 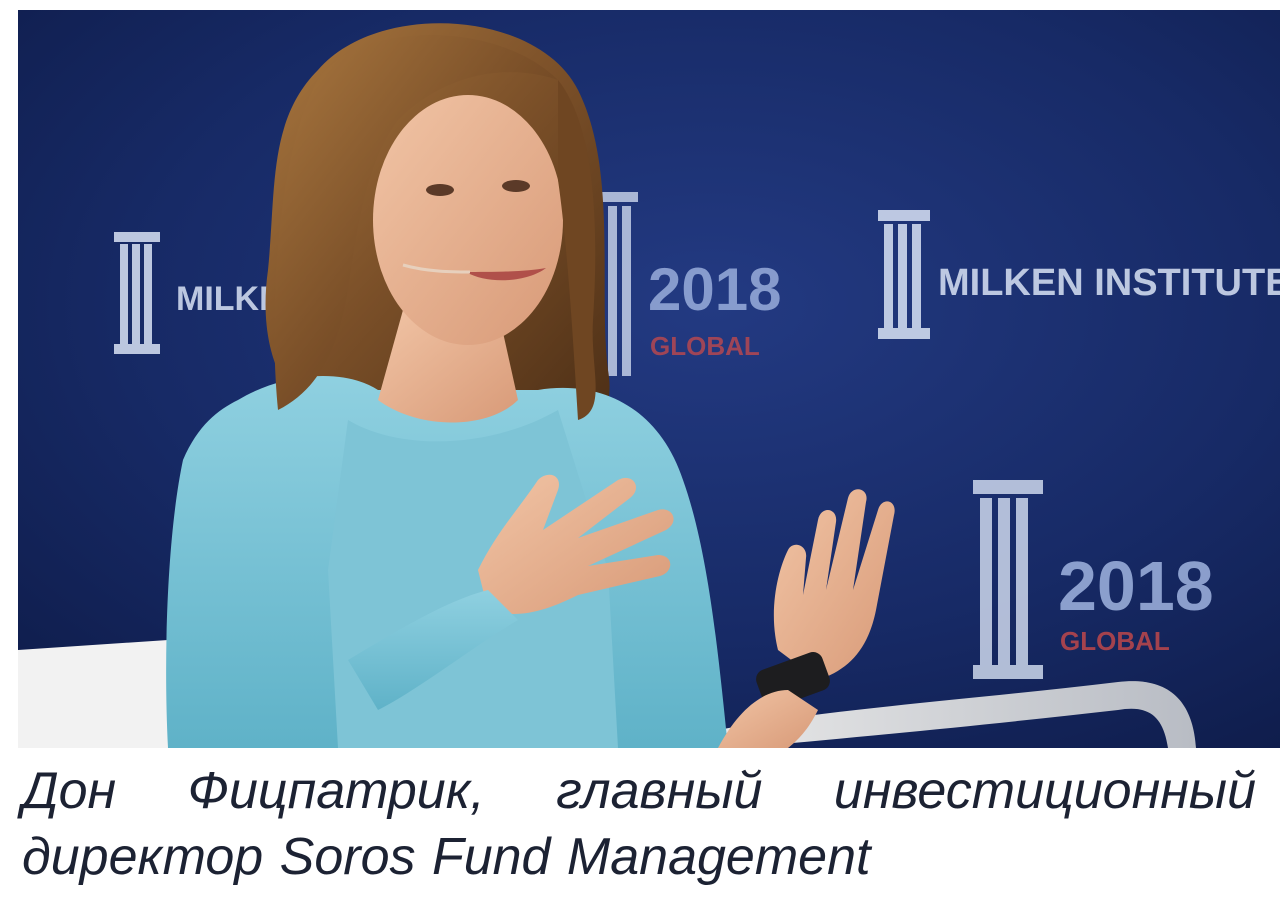 What do you see at coordinates (436, 268) in the screenshot?
I see `headset-mic` at bounding box center [436, 268].